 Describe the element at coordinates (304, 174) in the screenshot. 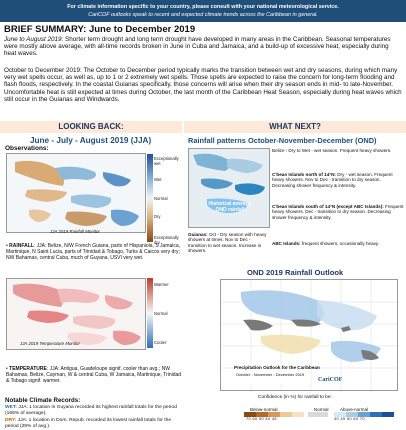

I see `note-north-14-tag: C'bean Islands north of 14°N:` at that location.